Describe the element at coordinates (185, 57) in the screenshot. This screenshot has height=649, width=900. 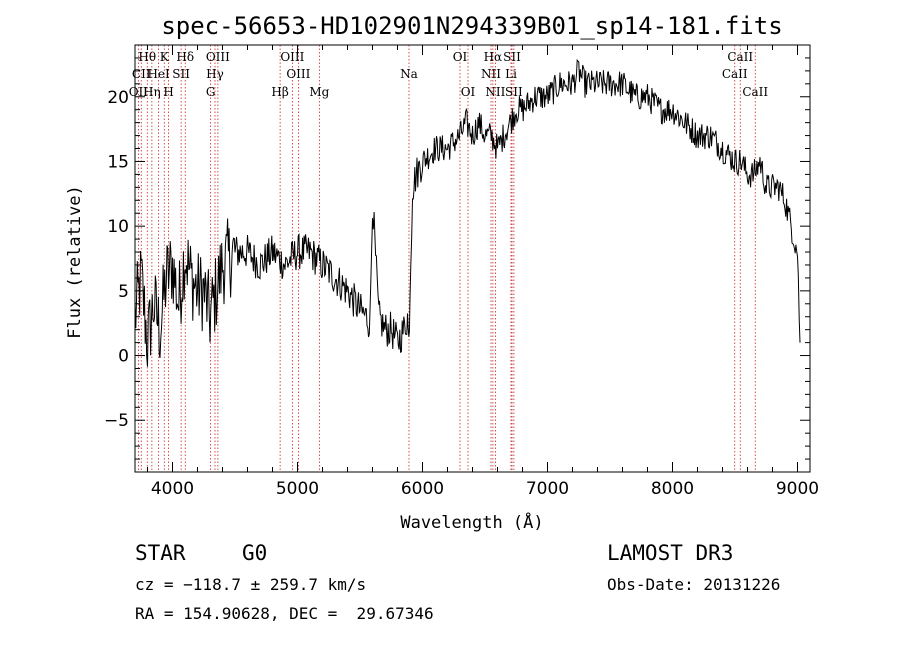
I see `spectral-line-label: Hδ` at that location.